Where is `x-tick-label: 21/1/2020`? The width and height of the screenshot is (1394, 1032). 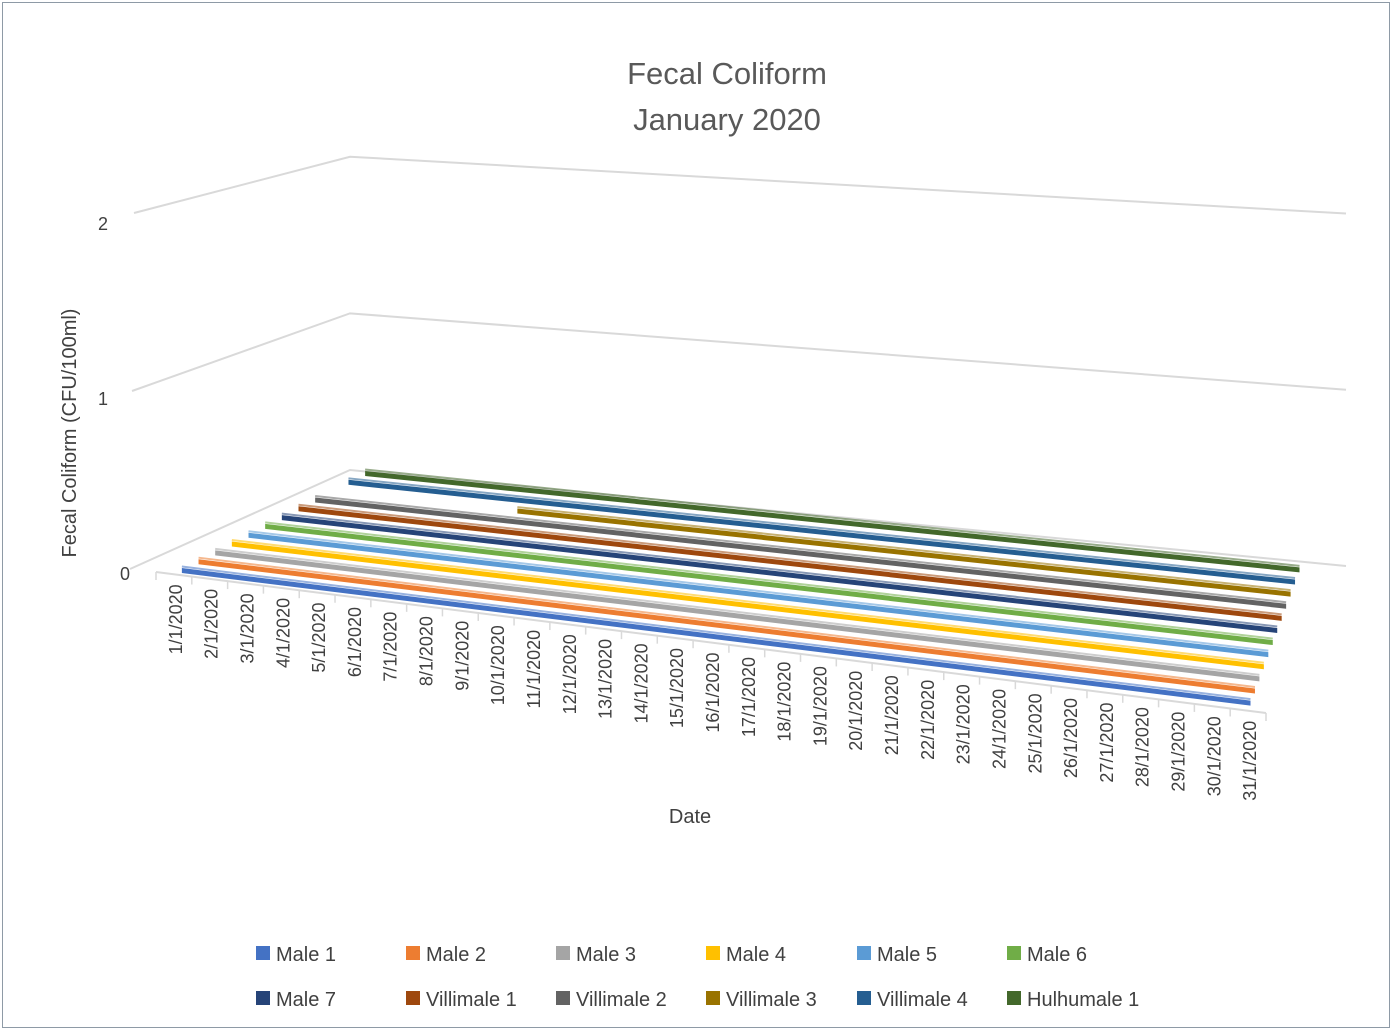
x-tick-label: 21/1/2020 is located at coordinates (892, 715).